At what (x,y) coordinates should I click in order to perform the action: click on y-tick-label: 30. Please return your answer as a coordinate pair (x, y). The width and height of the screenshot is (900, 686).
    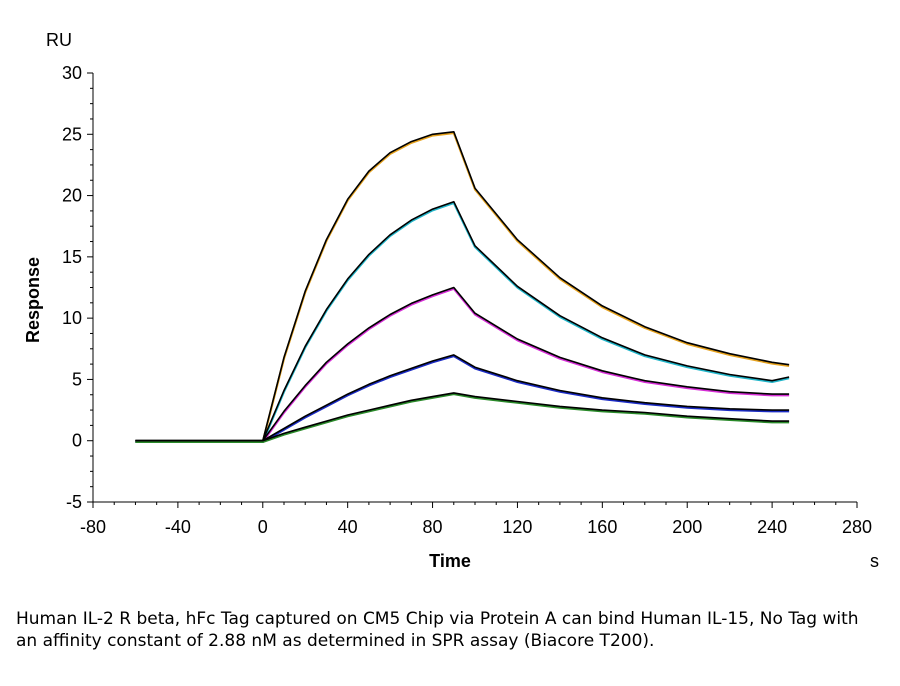
    Looking at the image, I should click on (72, 73).